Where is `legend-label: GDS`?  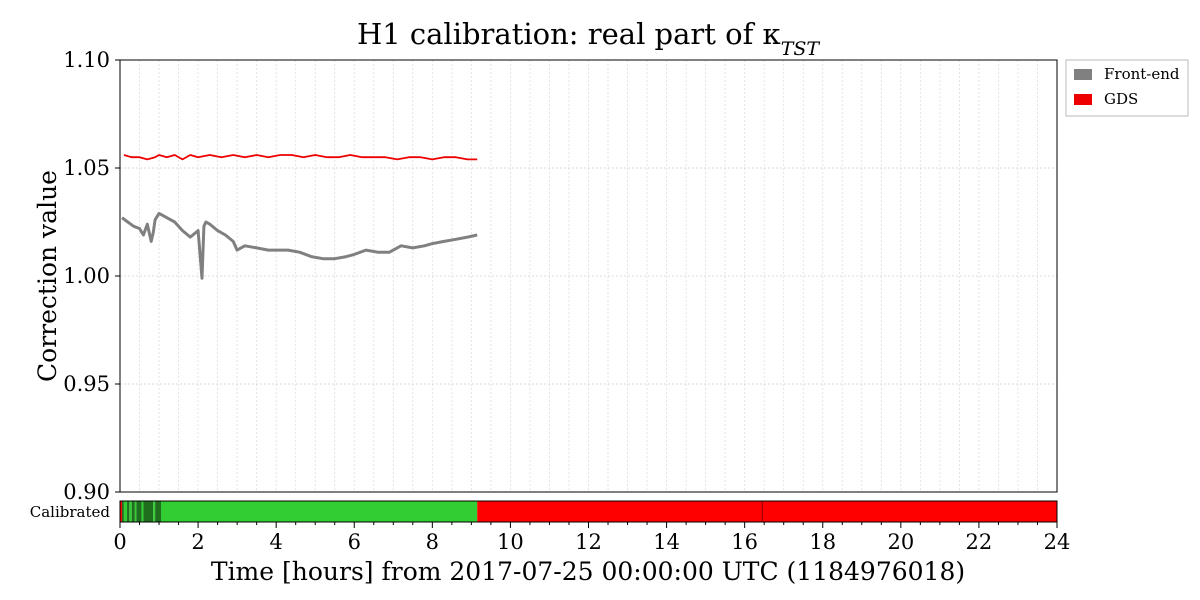
legend-label: GDS is located at coordinates (1121, 99).